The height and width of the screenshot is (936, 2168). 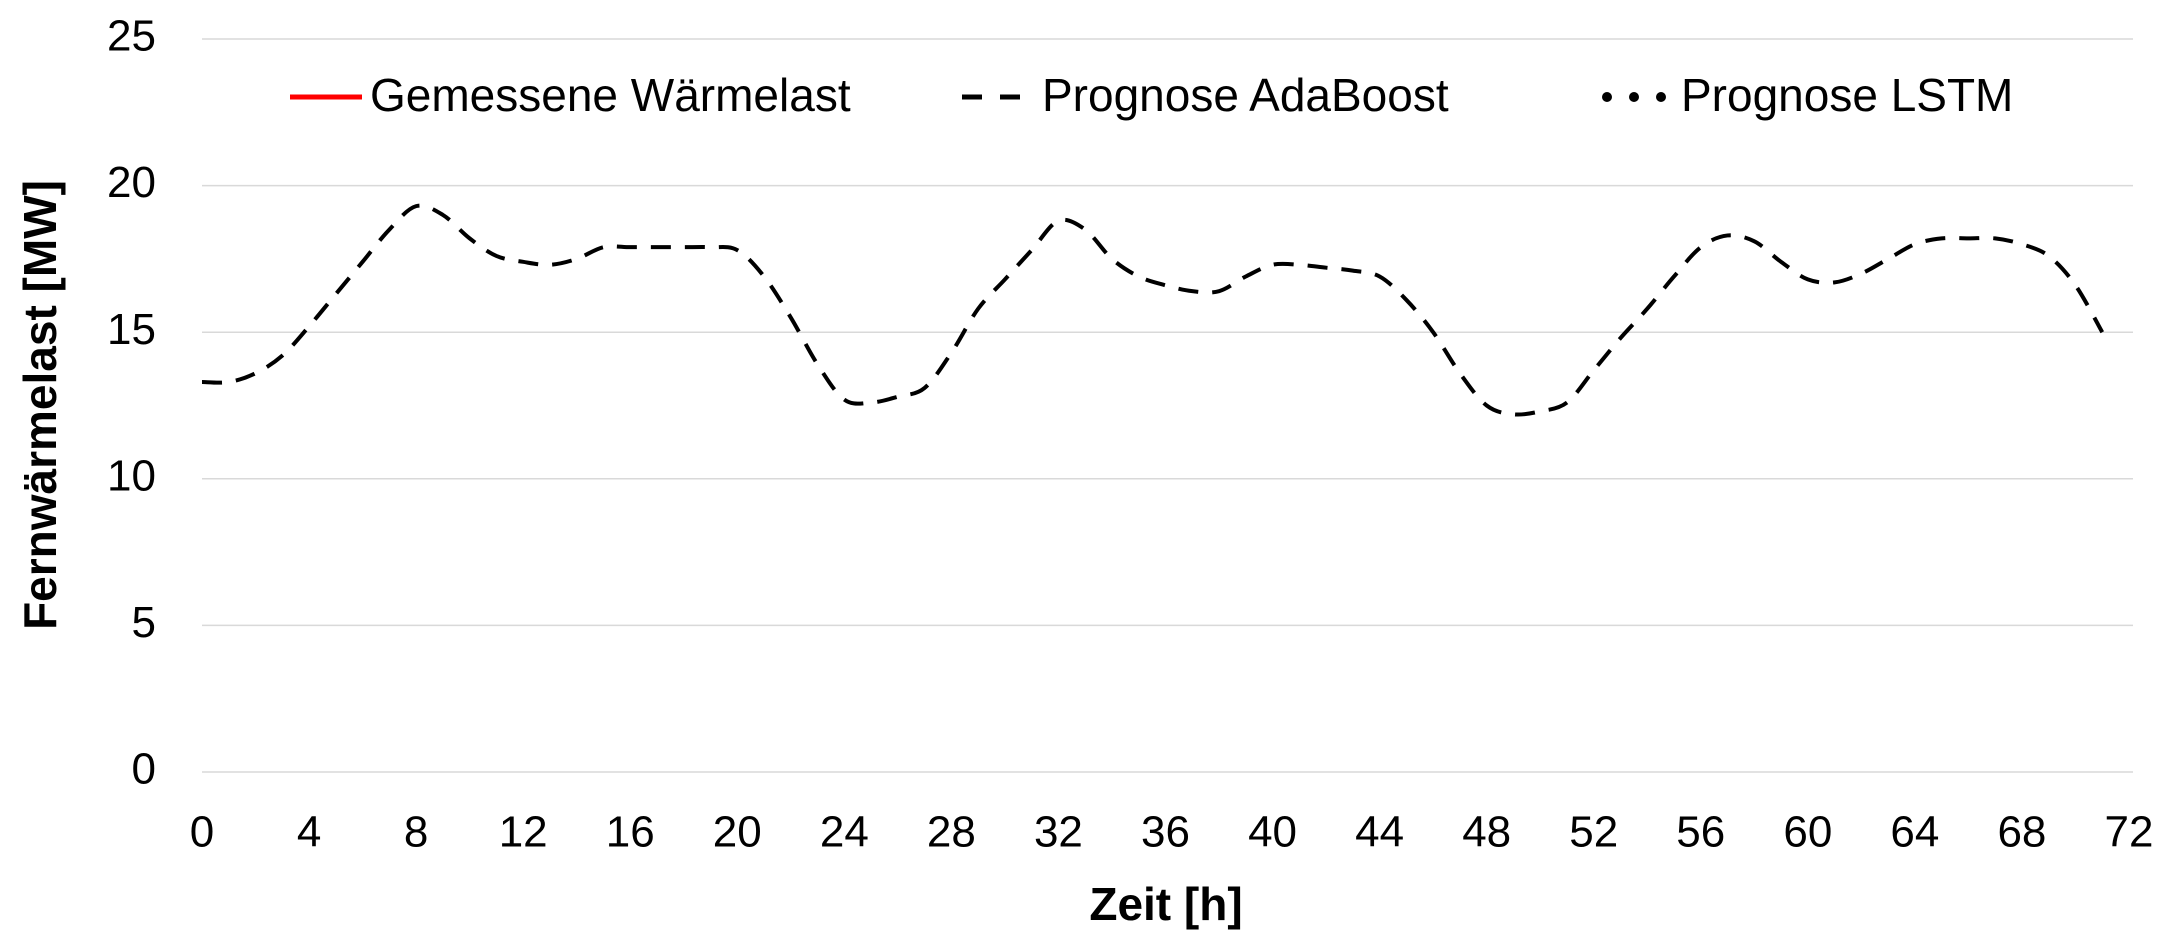 What do you see at coordinates (202, 832) in the screenshot?
I see `x-tick-label: 0` at bounding box center [202, 832].